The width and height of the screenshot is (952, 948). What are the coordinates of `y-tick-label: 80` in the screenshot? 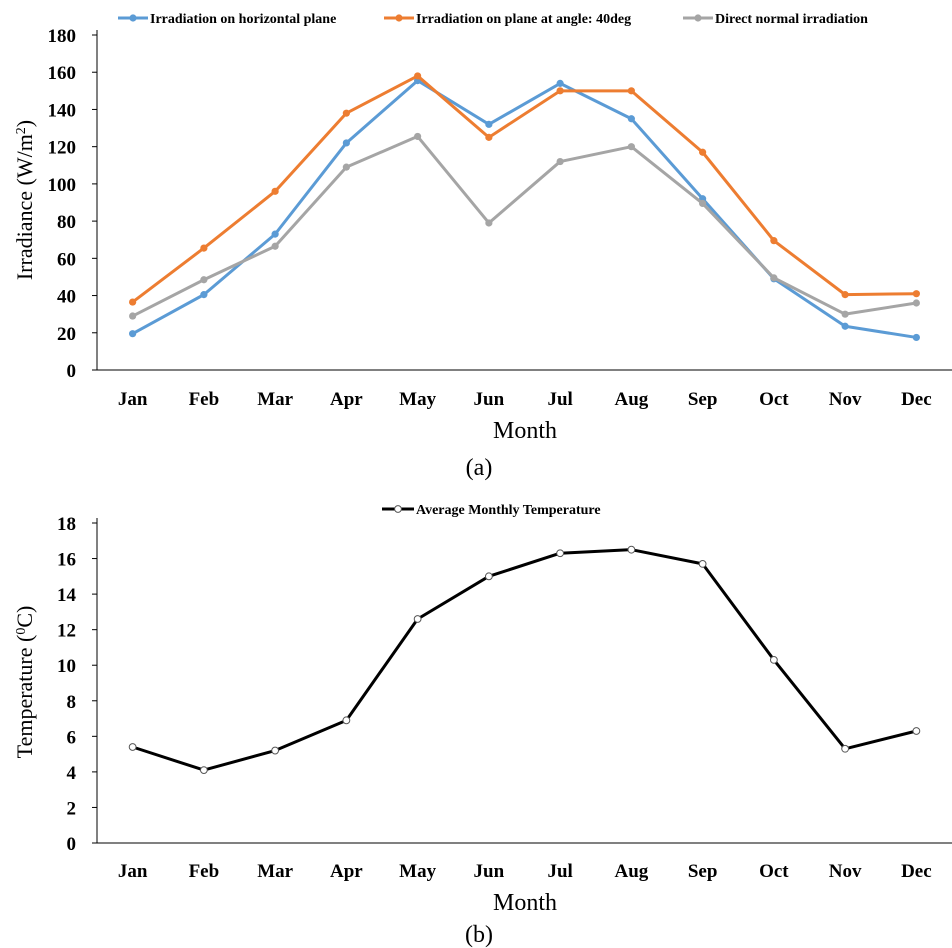 It's located at (66, 222).